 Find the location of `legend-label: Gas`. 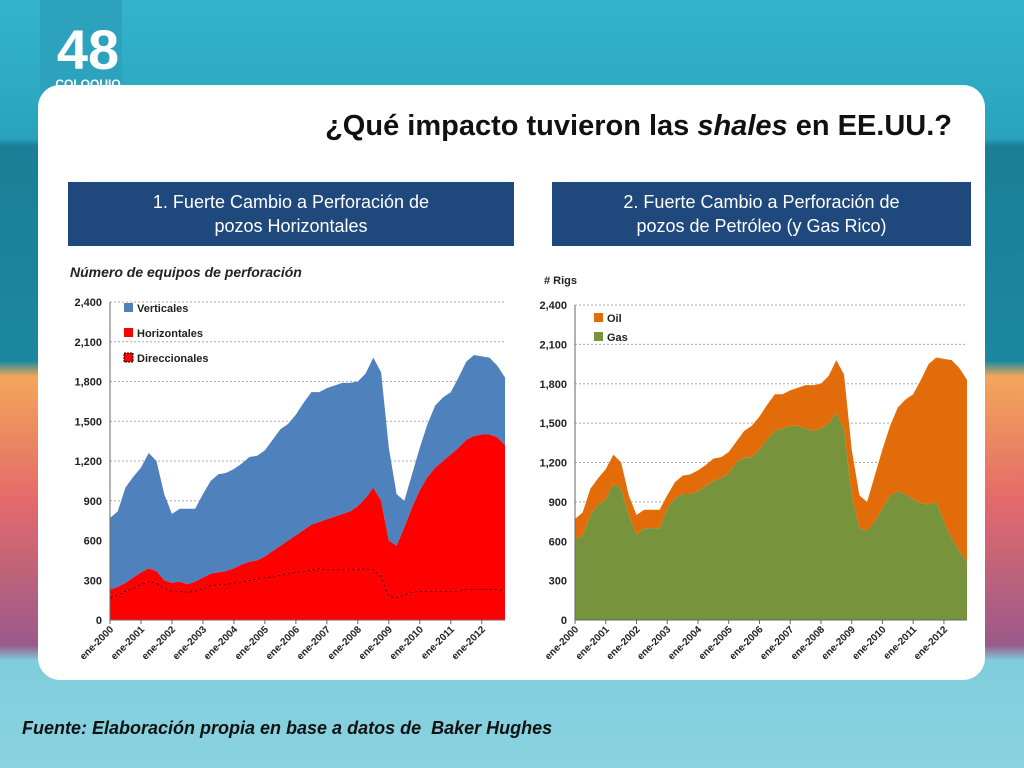

legend-label: Gas is located at coordinates (617, 338).